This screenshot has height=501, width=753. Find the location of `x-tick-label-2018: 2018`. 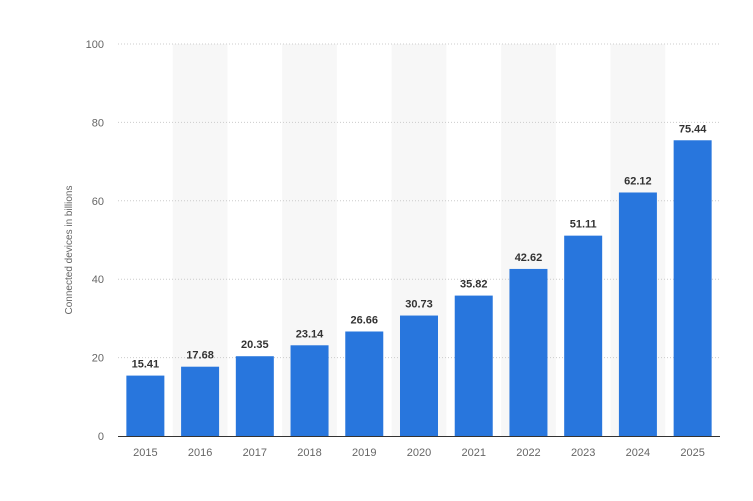

x-tick-label-2018: 2018 is located at coordinates (309, 453).